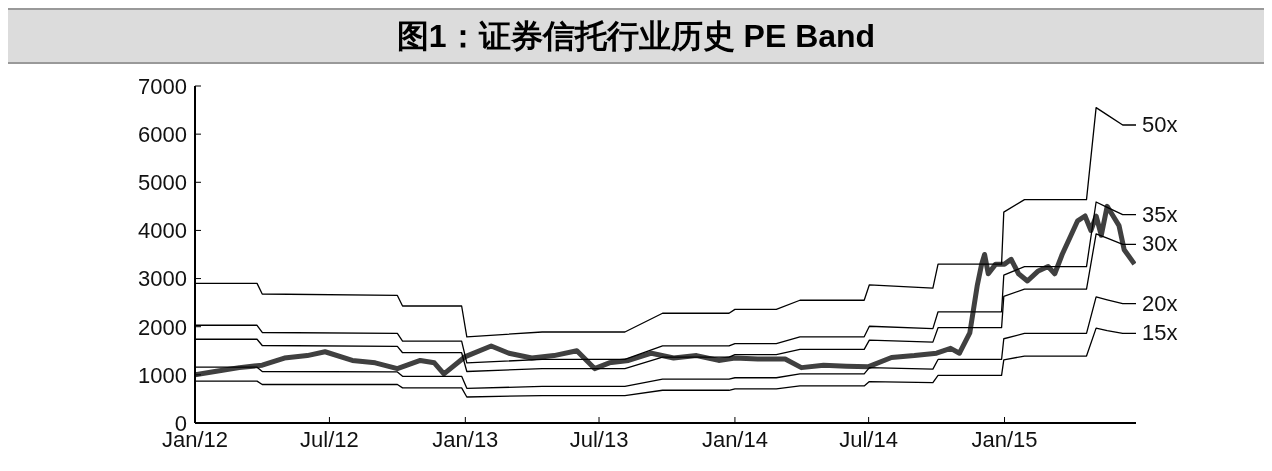 The height and width of the screenshot is (471, 1272). What do you see at coordinates (1160, 244) in the screenshot?
I see `series-label: 30x` at bounding box center [1160, 244].